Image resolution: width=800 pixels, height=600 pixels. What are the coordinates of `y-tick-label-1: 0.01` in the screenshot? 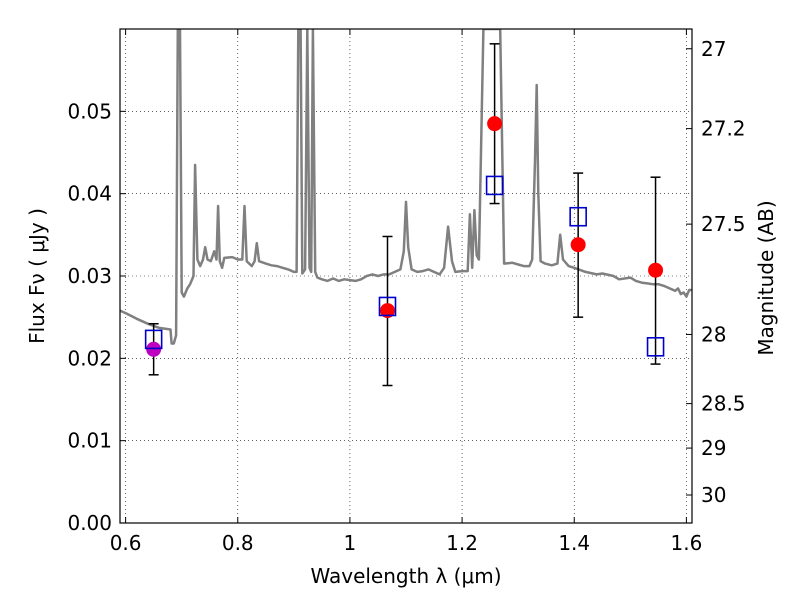 It's located at (89, 441).